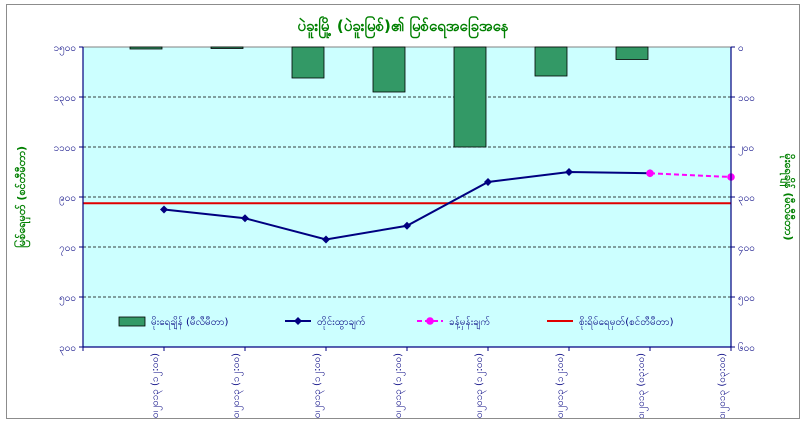  I want to click on y-left-tick-label: ၇၀၀, so click(67, 249).